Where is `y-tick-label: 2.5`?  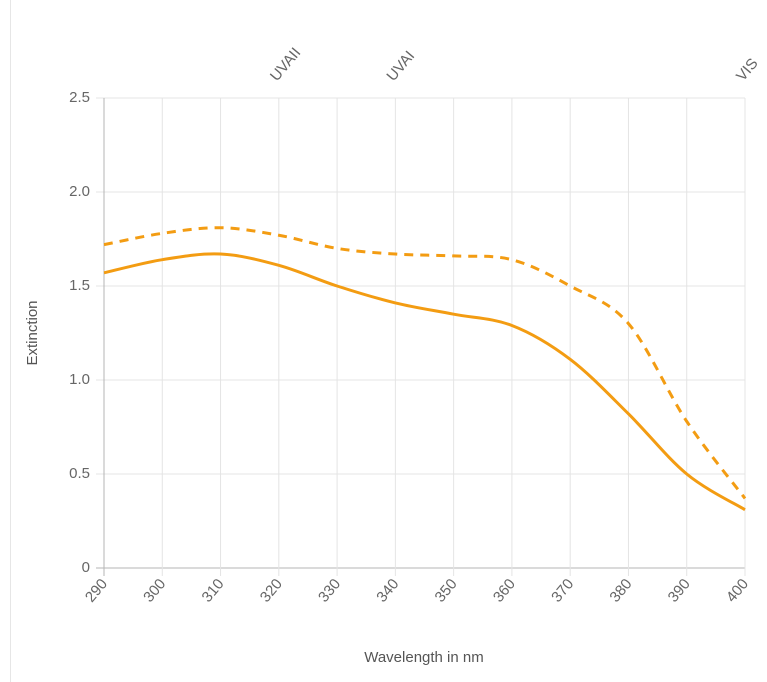
y-tick-label: 2.5 is located at coordinates (79, 97).